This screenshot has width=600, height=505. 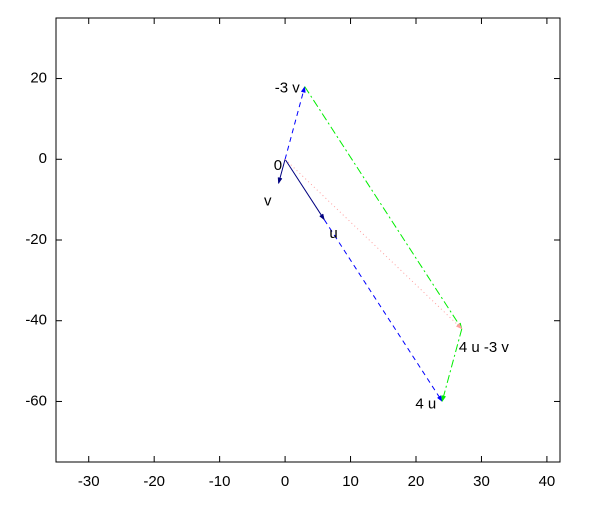 What do you see at coordinates (416, 481) in the screenshot?
I see `x-tick-label: 20` at bounding box center [416, 481].